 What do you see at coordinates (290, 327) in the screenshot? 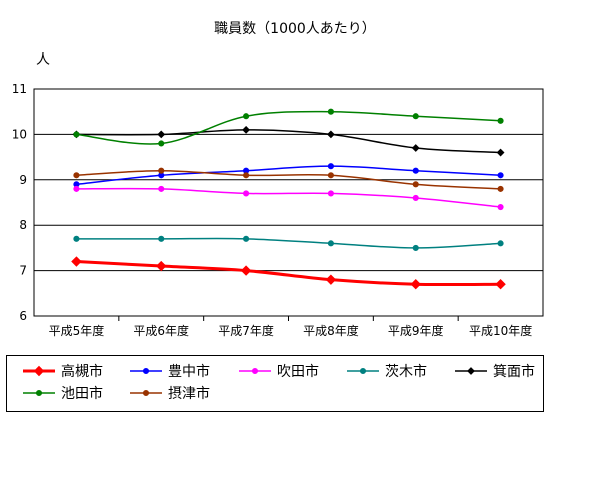
I see `x-axis-ticks: 平成5年度 平成6年度 平成7年度 平成8年度 平成9年度 平成10年度` at bounding box center [290, 327].